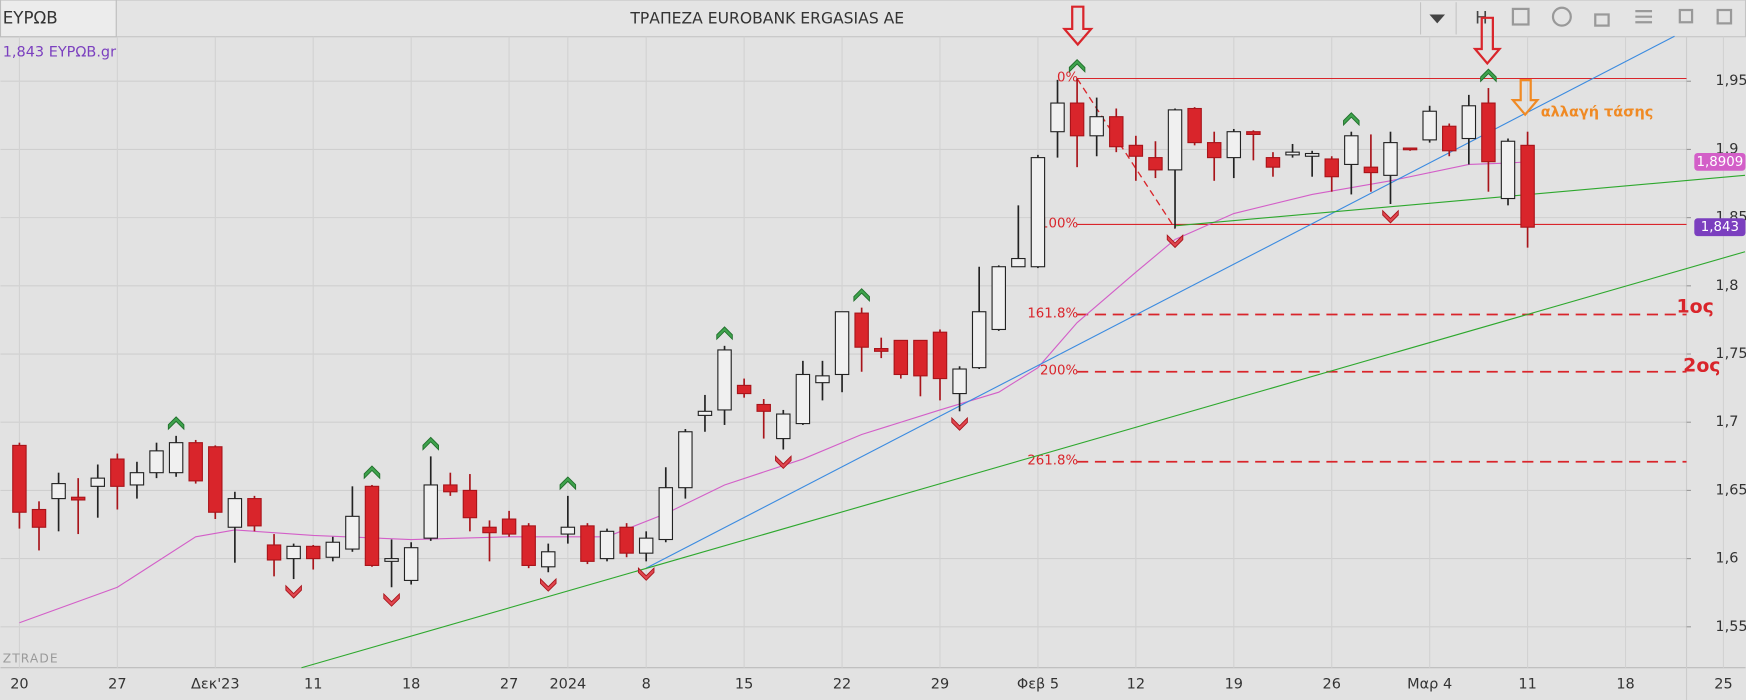  What do you see at coordinates (1437, 19) in the screenshot?
I see `dropdown` at bounding box center [1437, 19].